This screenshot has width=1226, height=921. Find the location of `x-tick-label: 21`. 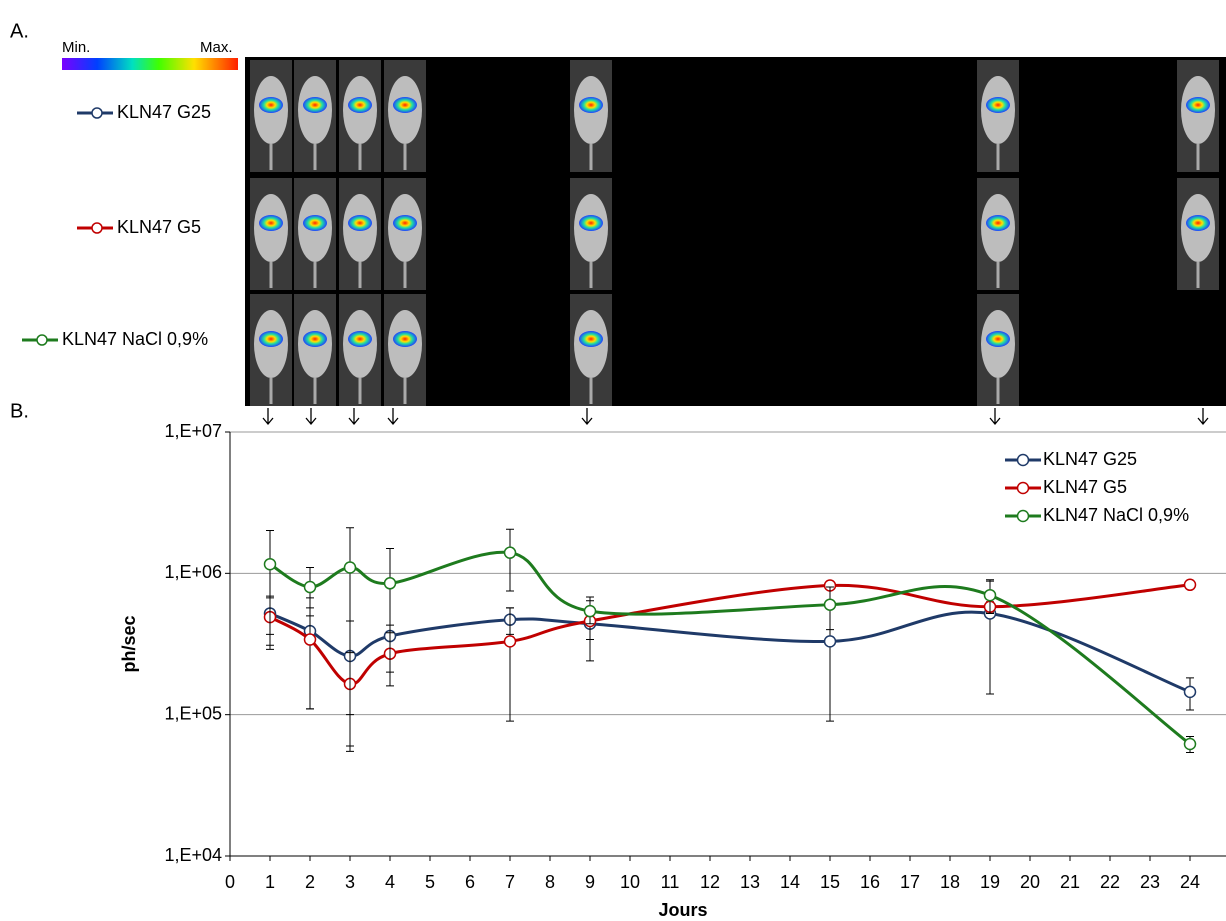

x-tick-label: 21 is located at coordinates (1070, 882).